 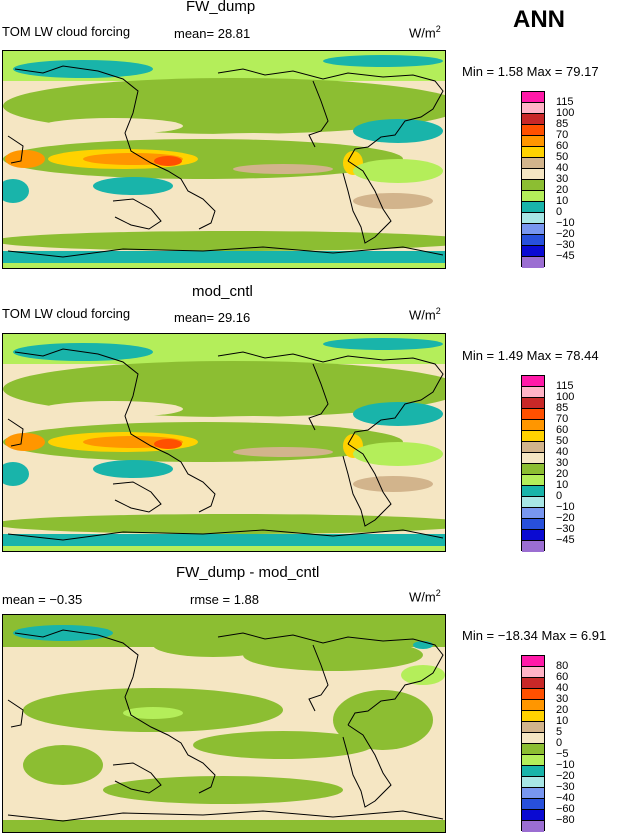 What do you see at coordinates (42, 599) in the screenshot?
I see `mean-value: mean = −0.35` at bounding box center [42, 599].